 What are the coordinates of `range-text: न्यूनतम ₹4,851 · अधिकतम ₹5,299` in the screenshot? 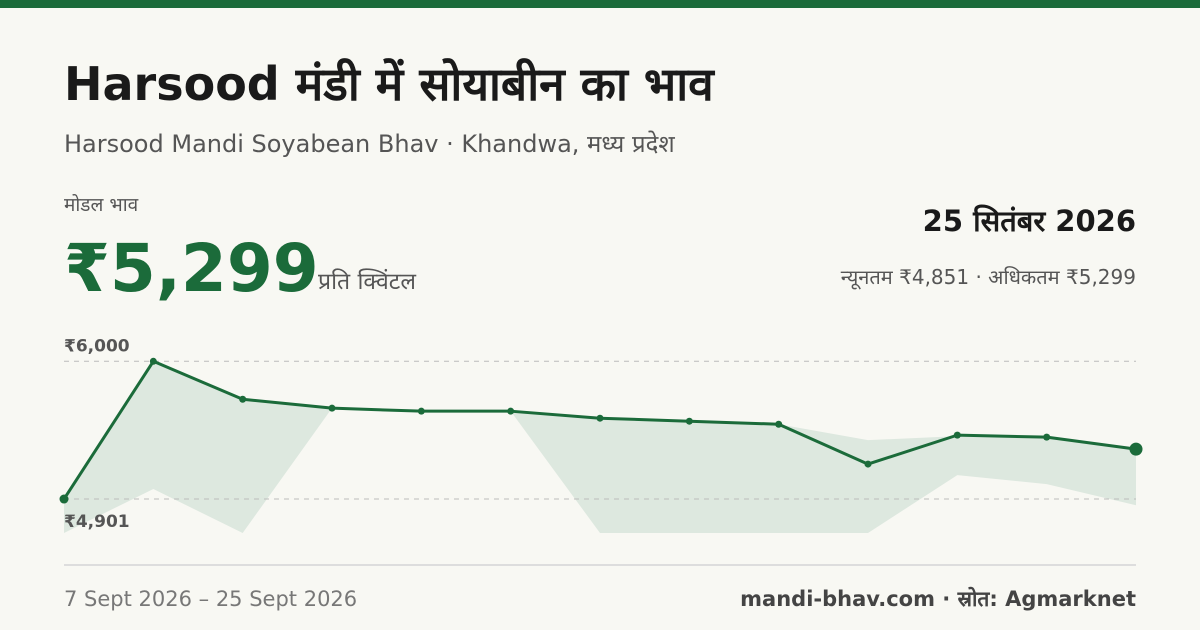 It's located at (988, 277).